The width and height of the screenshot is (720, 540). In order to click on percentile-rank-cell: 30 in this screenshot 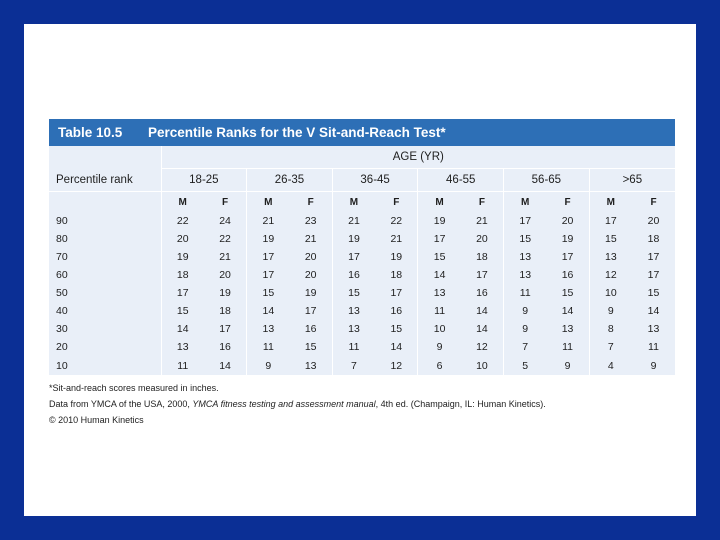, I will do `click(62, 329)`.